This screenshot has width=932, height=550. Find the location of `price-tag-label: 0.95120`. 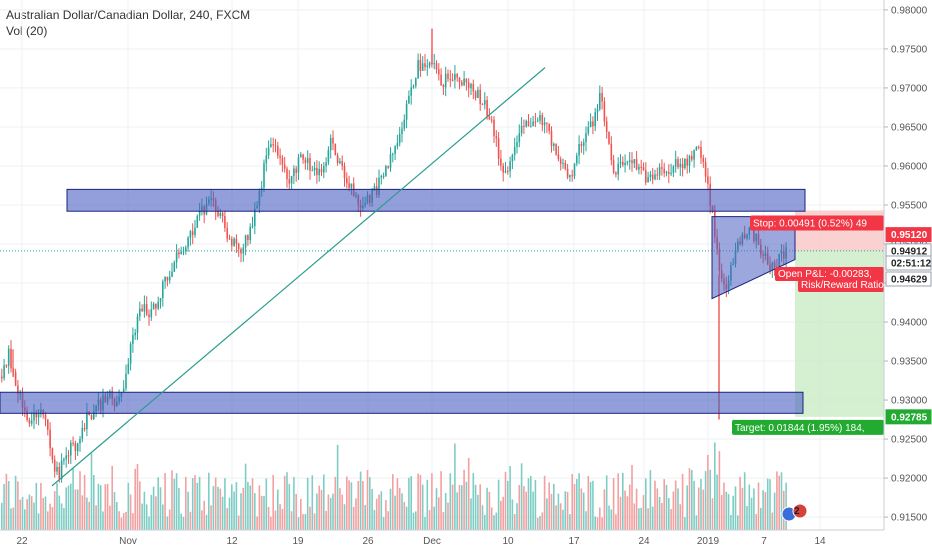

price-tag-label: 0.95120 is located at coordinates (909, 235).